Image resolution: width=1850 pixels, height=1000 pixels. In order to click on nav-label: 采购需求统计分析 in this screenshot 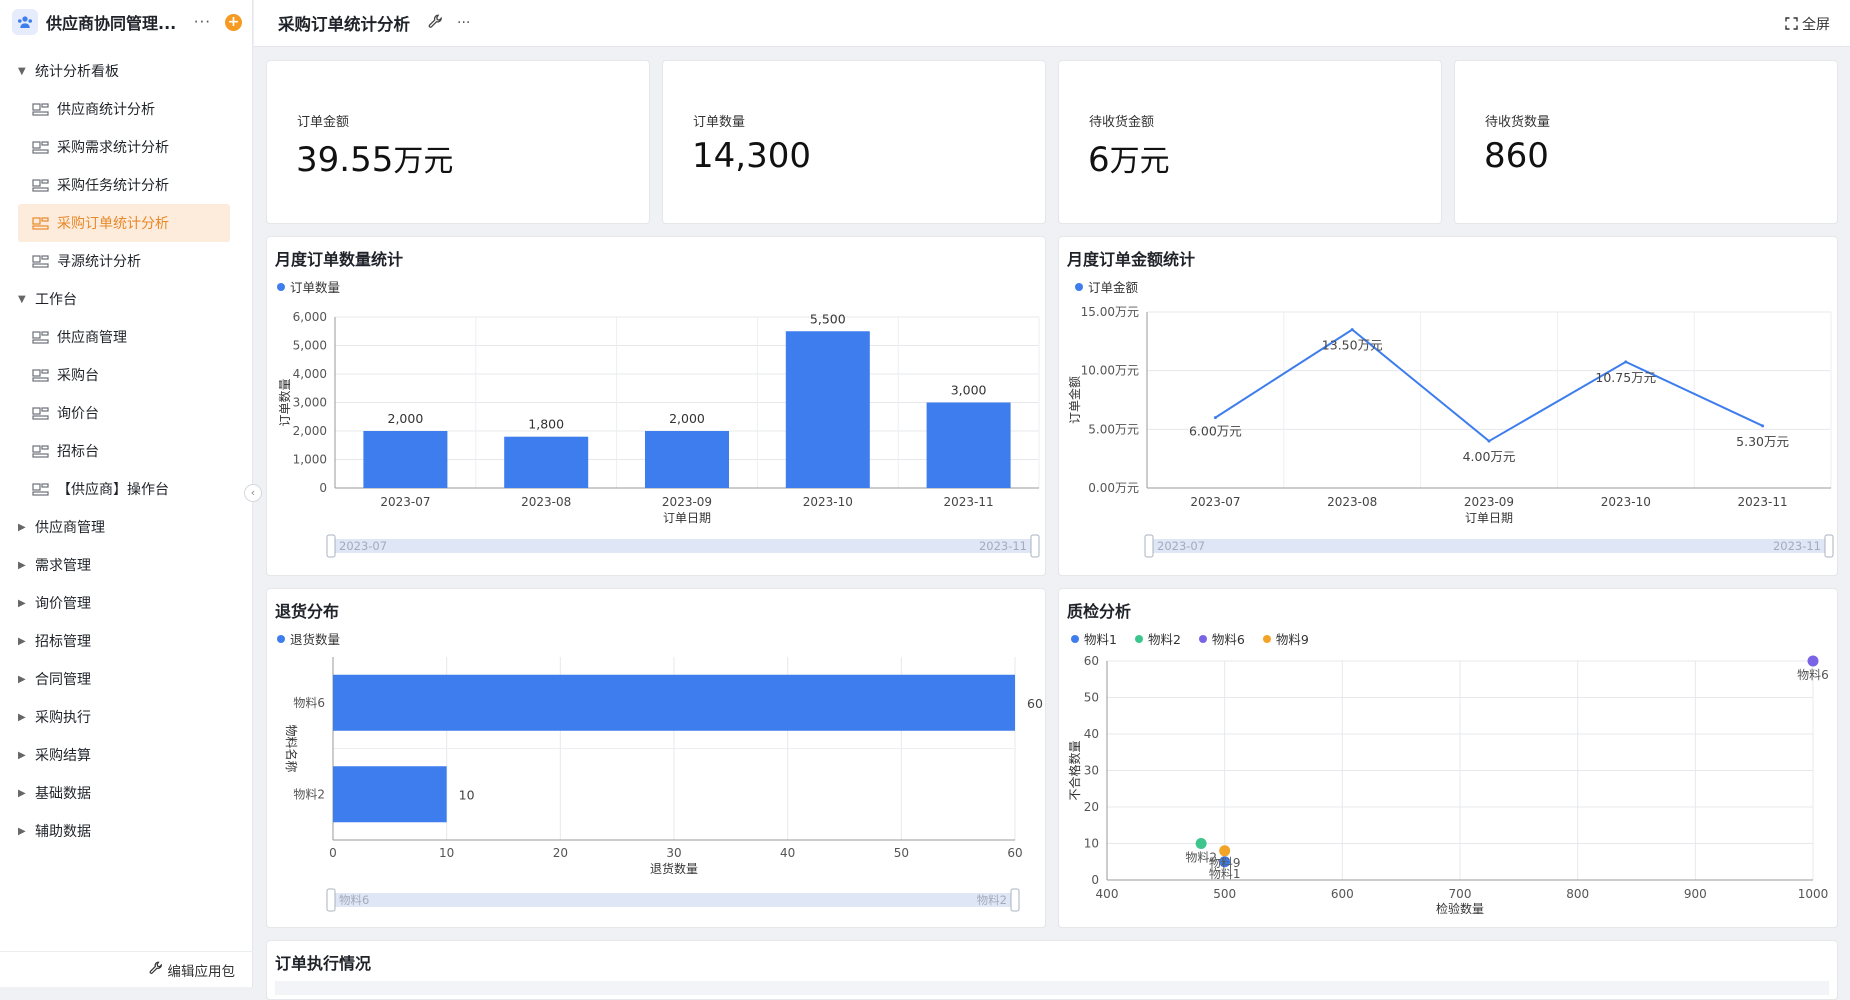, I will do `click(113, 148)`.